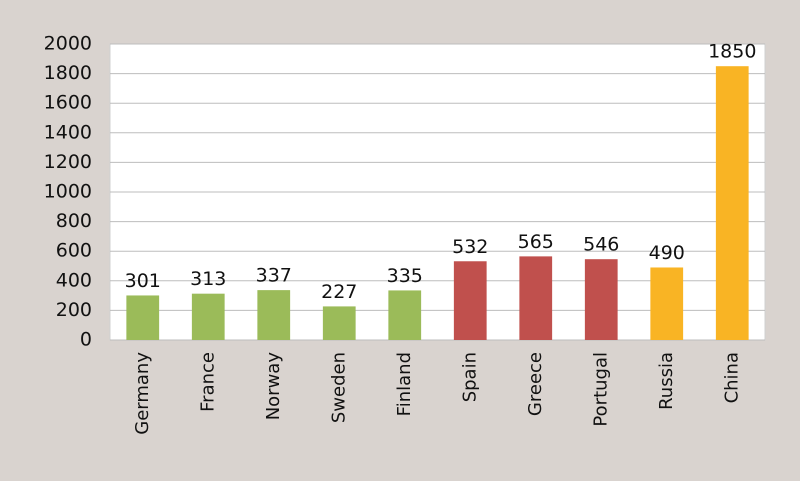 The image size is (800, 481). I want to click on x-tick-label: Sweden, so click(338, 387).